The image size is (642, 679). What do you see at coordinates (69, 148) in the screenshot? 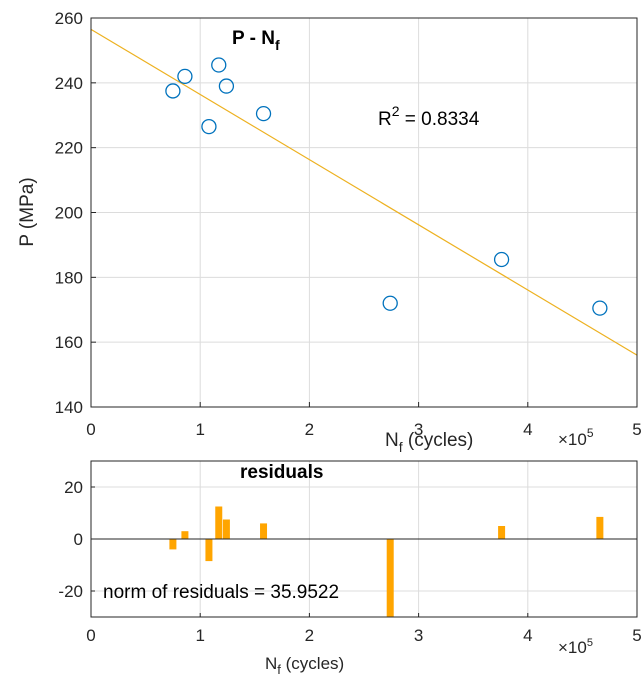
I see `top-y-tick-label: 220` at bounding box center [69, 148].